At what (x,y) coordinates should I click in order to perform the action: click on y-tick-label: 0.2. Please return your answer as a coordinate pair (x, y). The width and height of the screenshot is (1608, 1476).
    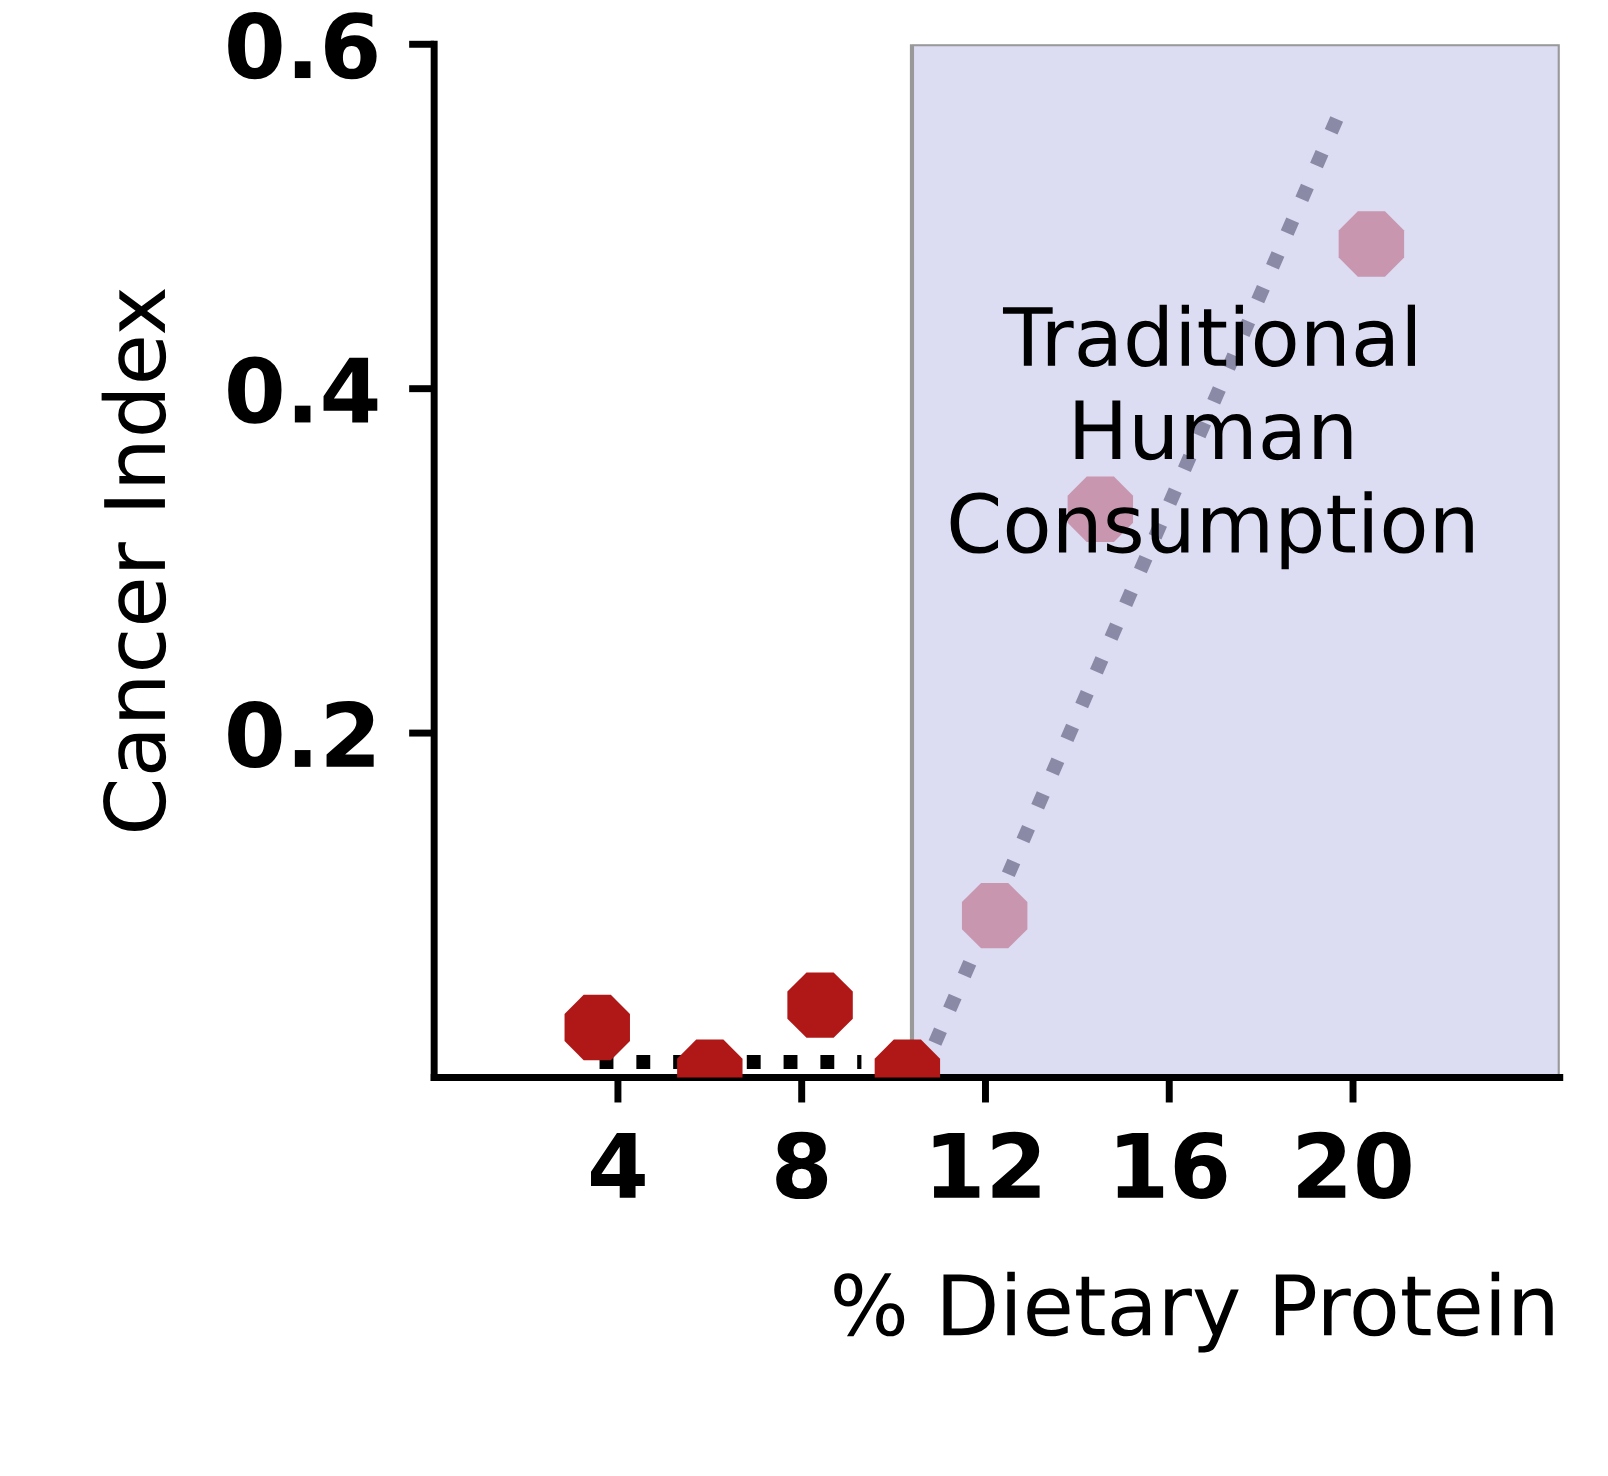
    Looking at the image, I should click on (301, 734).